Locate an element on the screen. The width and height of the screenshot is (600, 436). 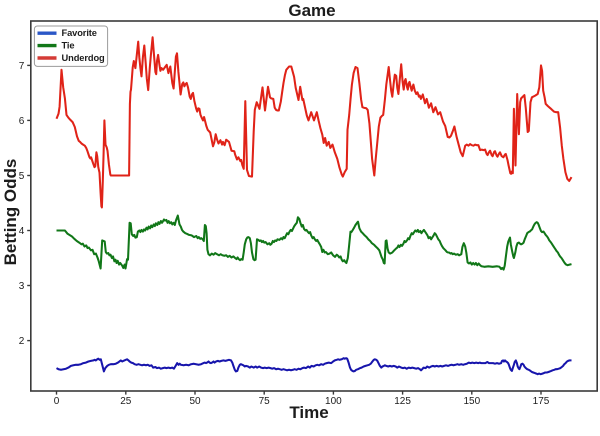
svg-text: 7 is located at coordinates (22, 66).